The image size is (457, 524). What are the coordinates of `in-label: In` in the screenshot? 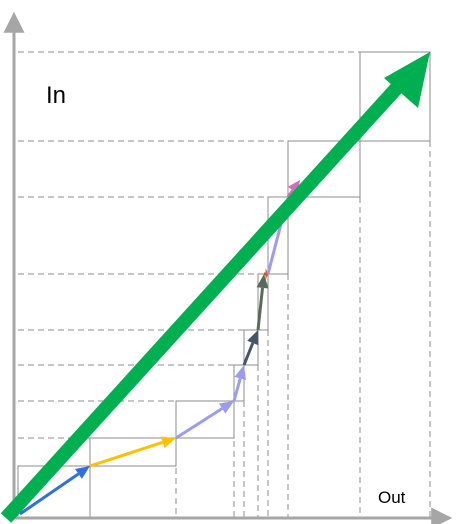 It's located at (56, 95).